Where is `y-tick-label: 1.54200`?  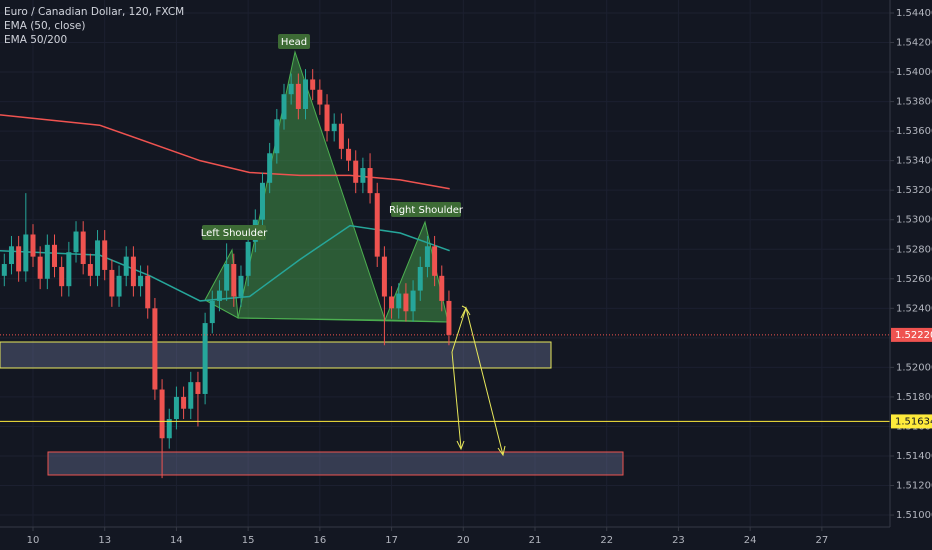
y-tick-label: 1.54200 is located at coordinates (914, 43).